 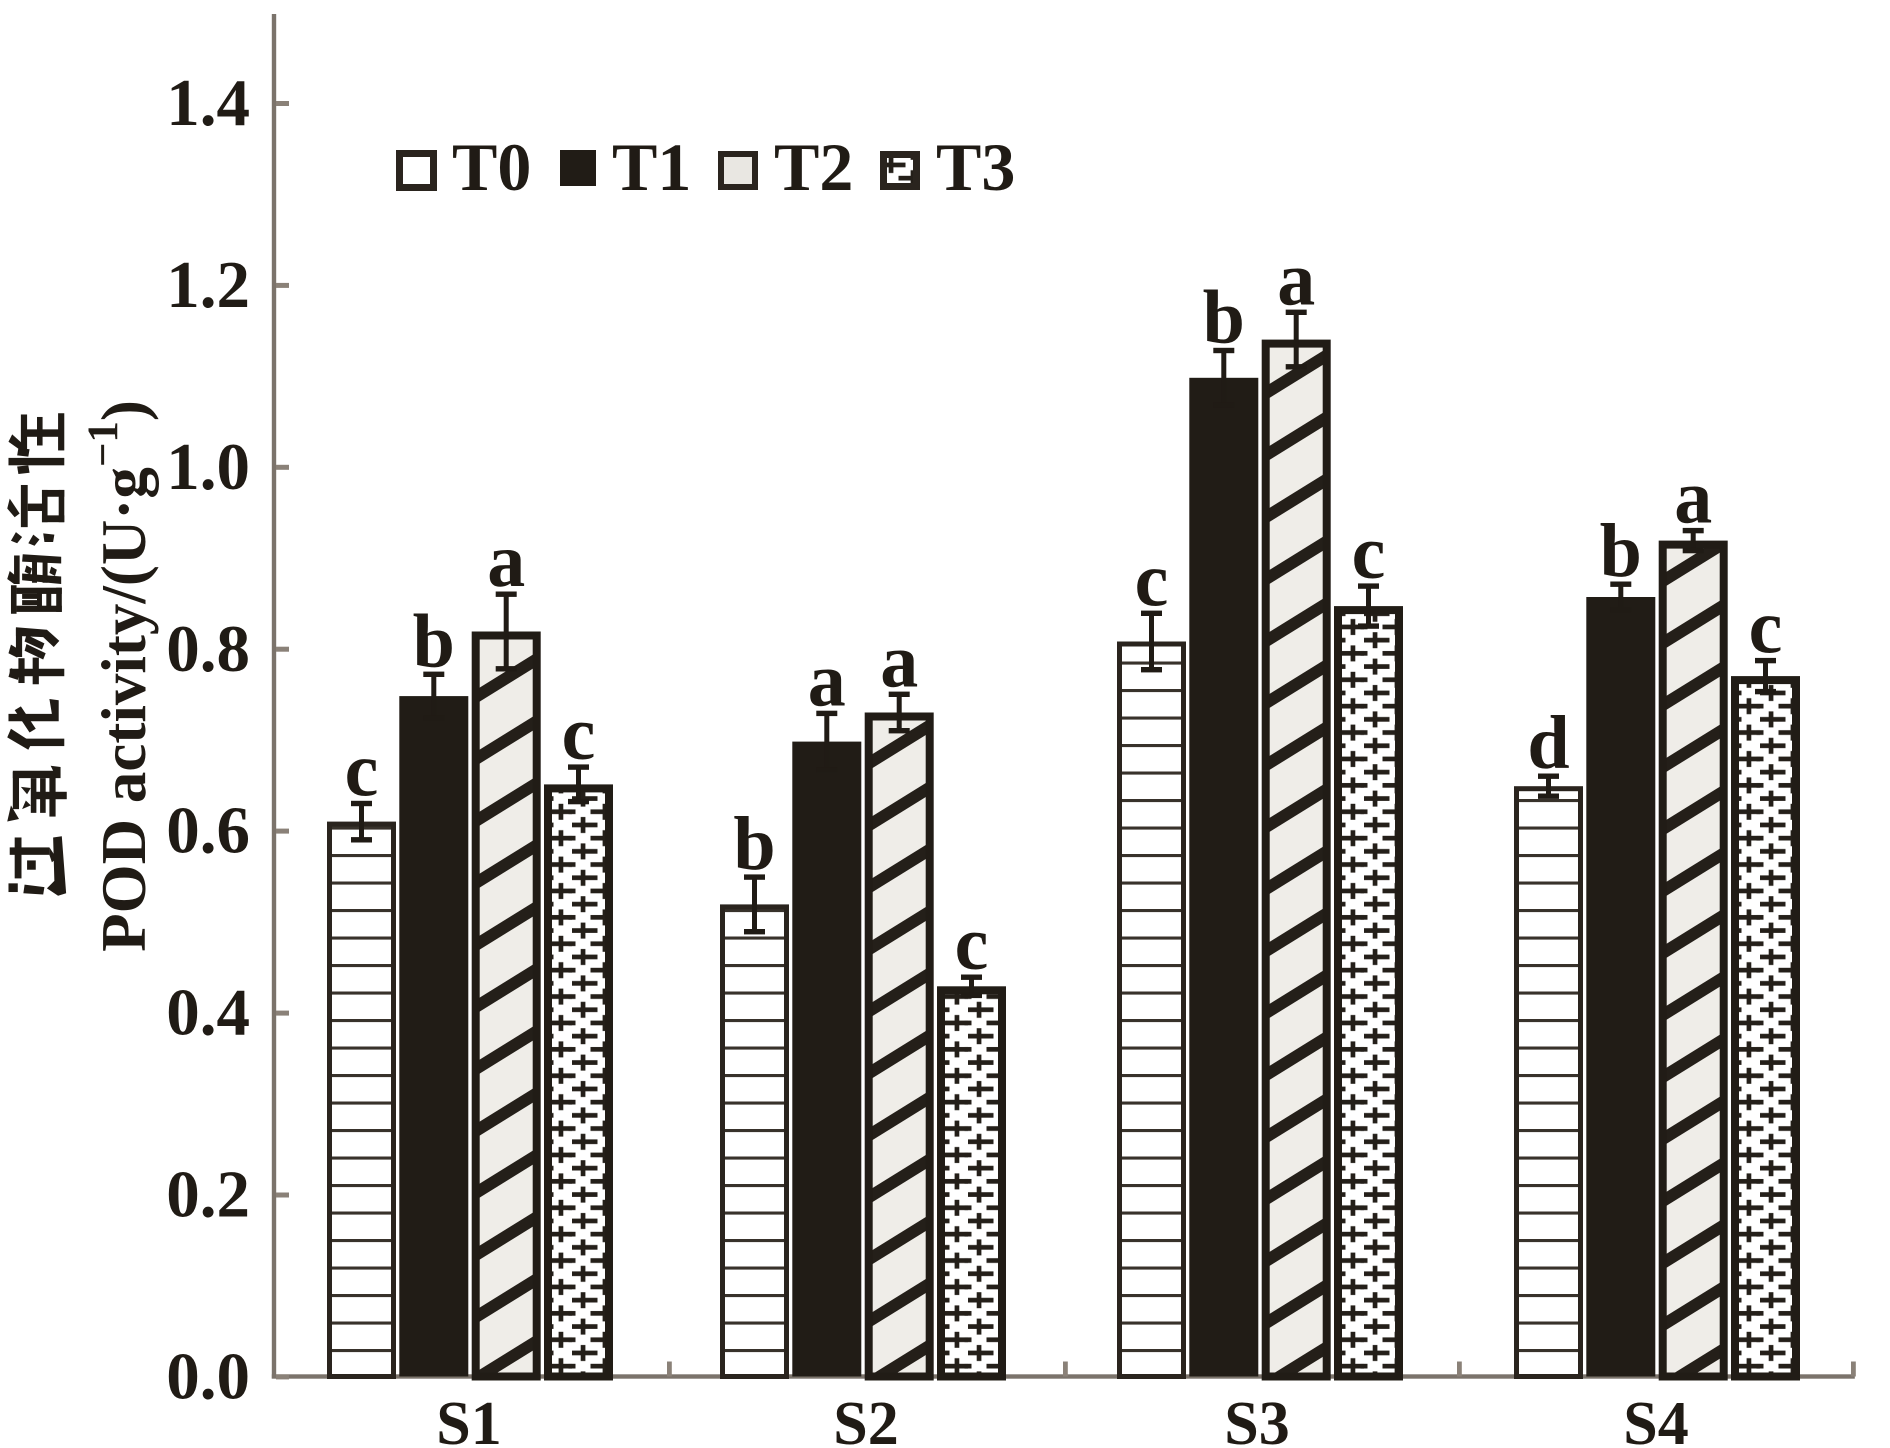 I want to click on svg-text: S4, so click(x=1655, y=1419).